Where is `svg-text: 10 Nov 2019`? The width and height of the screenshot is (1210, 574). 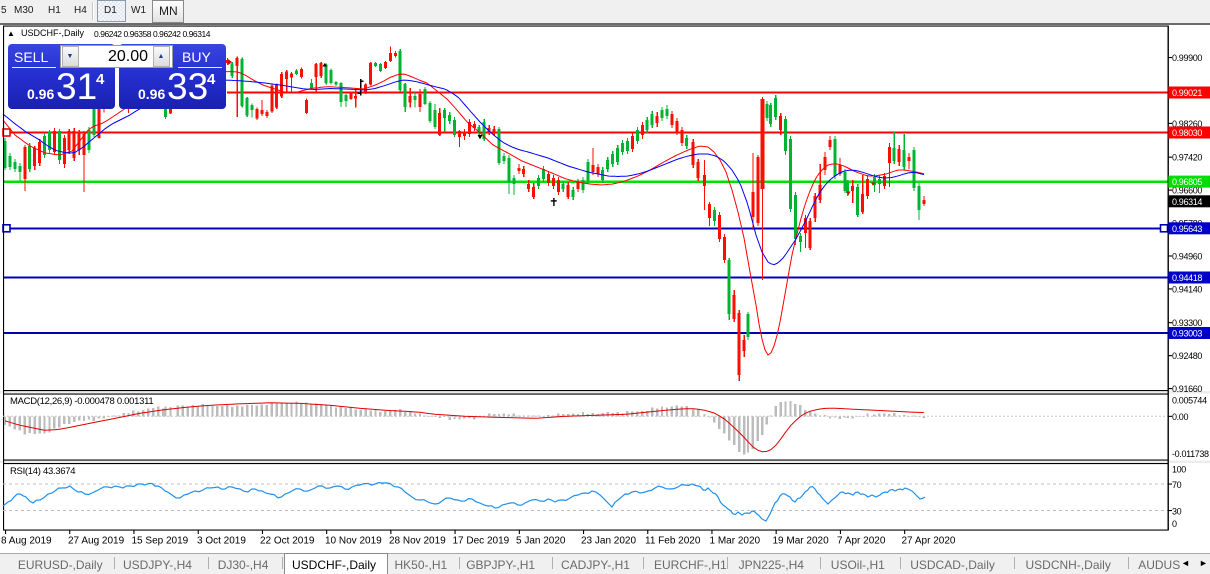
svg-text: 10 Nov 2019 is located at coordinates (353, 541).